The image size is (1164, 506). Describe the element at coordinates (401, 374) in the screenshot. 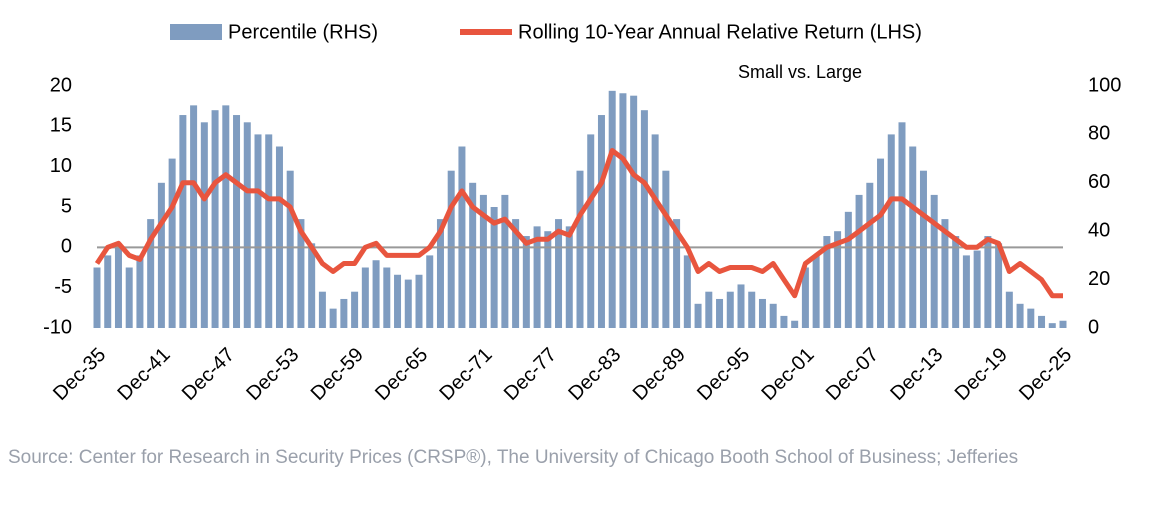

I see `x-tick-label: Dec-65` at that location.